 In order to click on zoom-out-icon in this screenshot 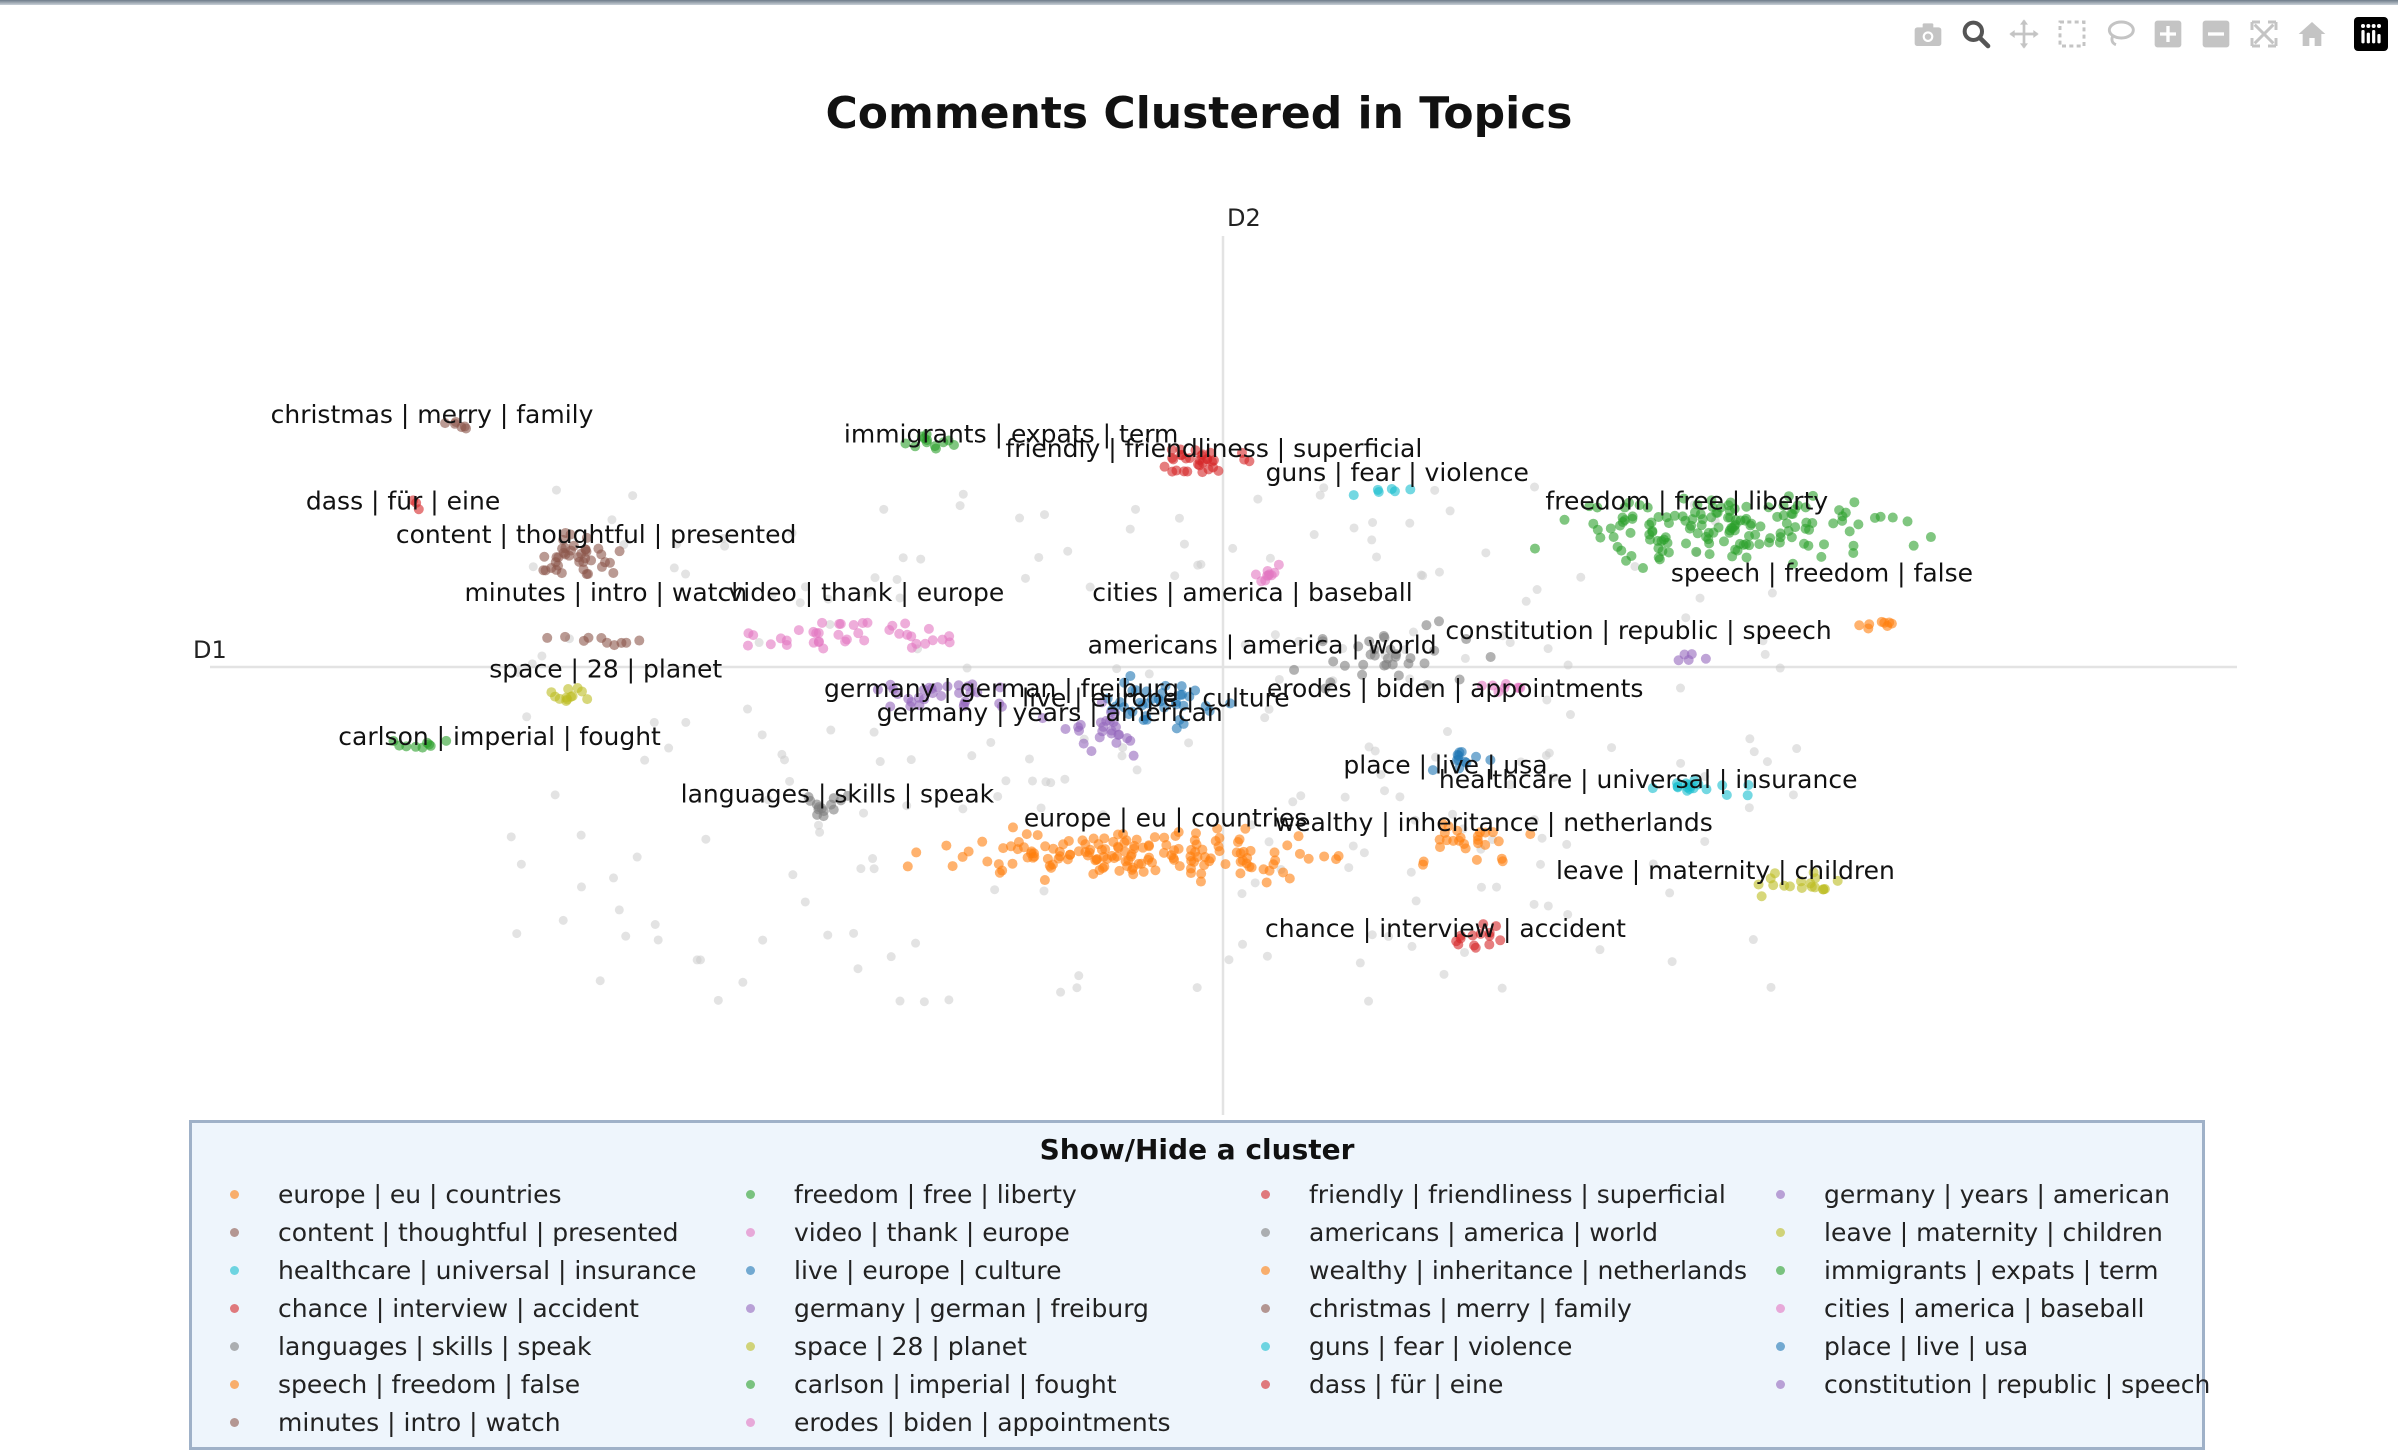, I will do `click(2216, 34)`.